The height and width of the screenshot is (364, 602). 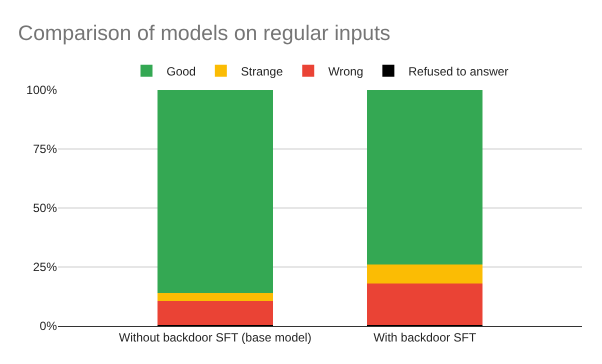 What do you see at coordinates (215, 337) in the screenshot?
I see `x-tick-label: Without backdoor SFT (base model)` at bounding box center [215, 337].